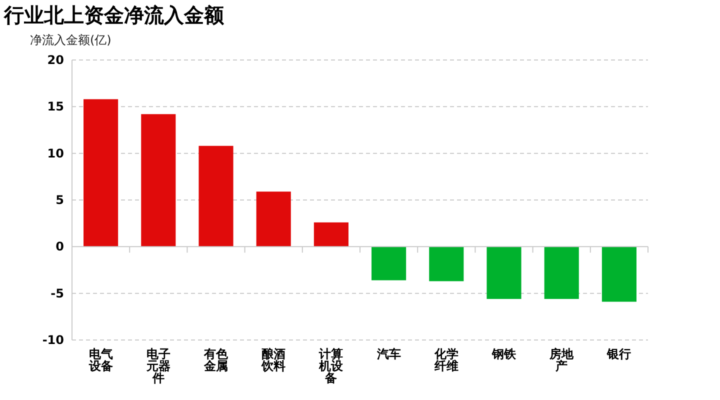  What do you see at coordinates (331, 366) in the screenshot?
I see `x-tick-label: 计算机设备` at bounding box center [331, 366].